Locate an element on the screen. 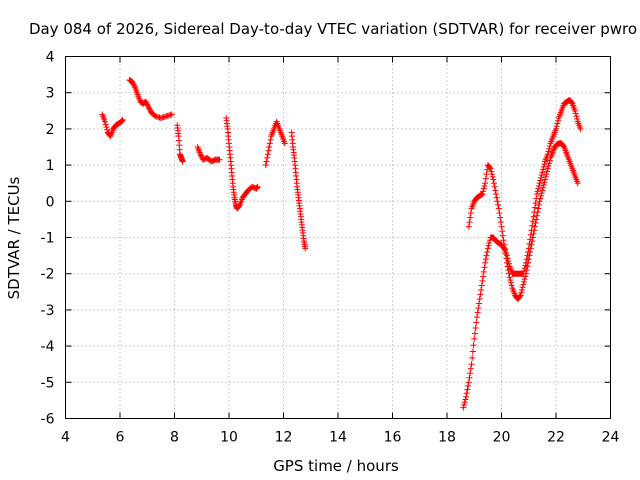 This screenshot has width=640, height=480. x-tick-labels: 4 6 8 10 12 14 16 18 20 22 24 is located at coordinates (340, 438).